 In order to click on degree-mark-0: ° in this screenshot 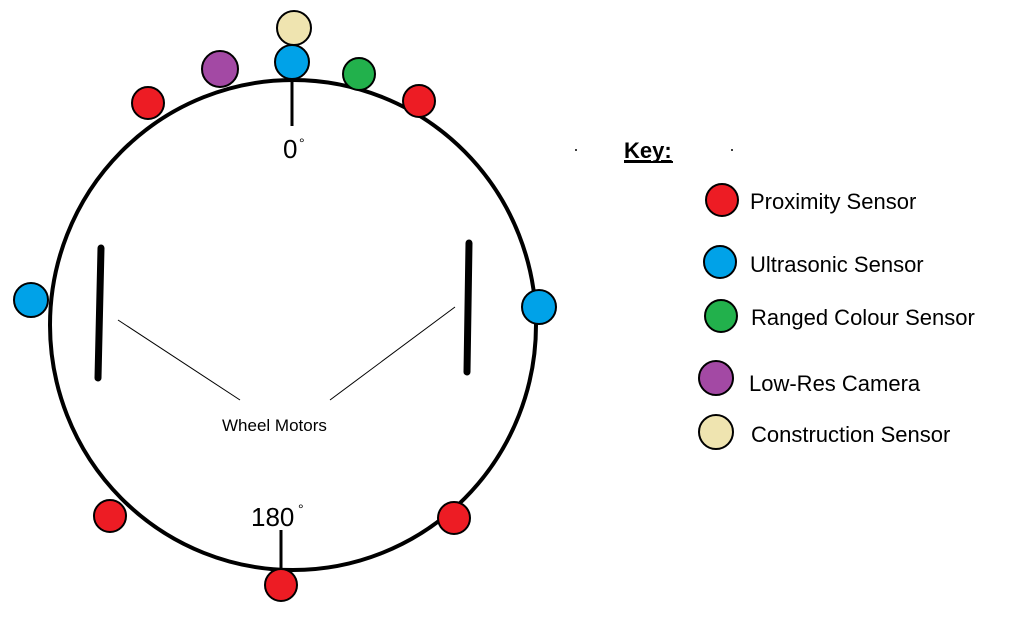, I will do `click(302, 143)`.